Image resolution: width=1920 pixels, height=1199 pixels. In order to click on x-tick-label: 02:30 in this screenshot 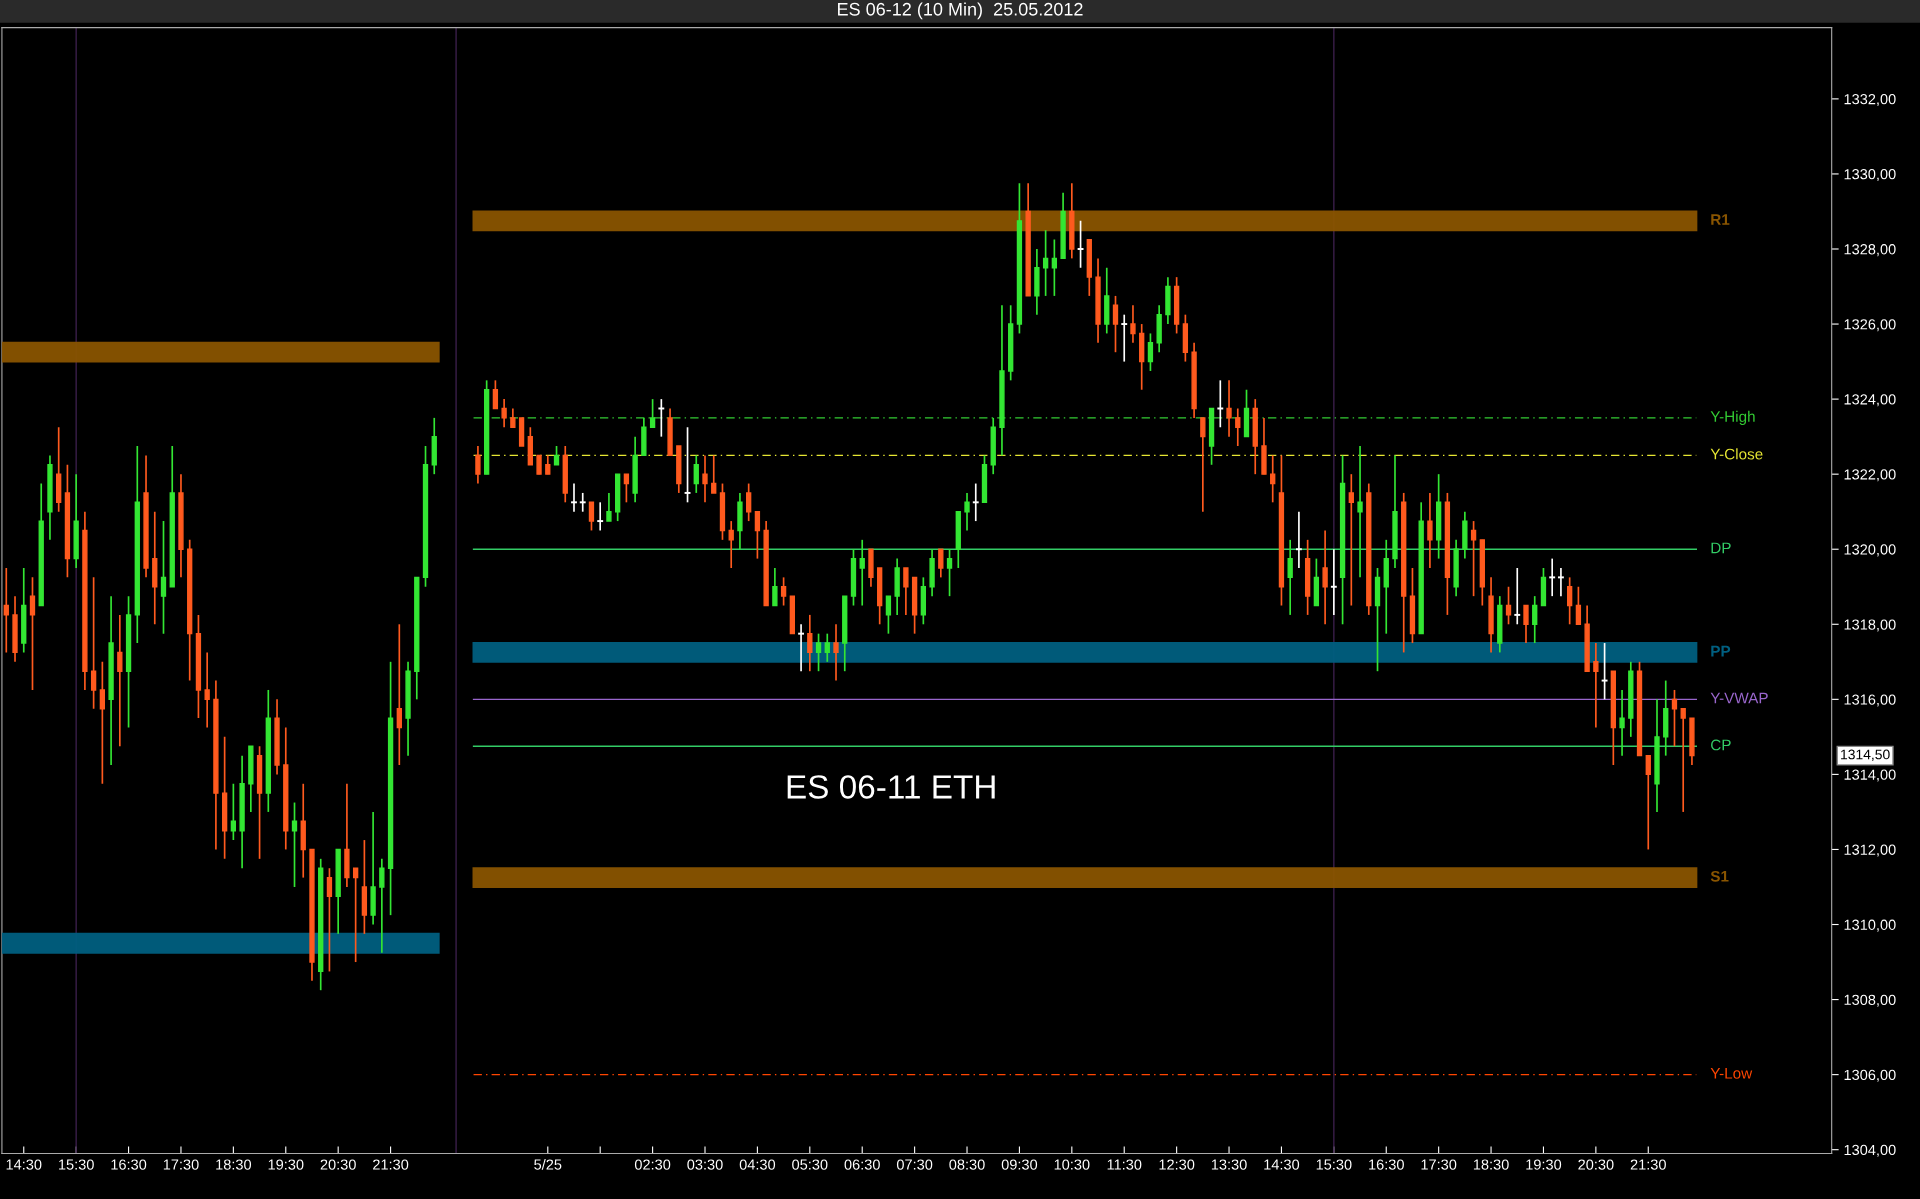, I will do `click(652, 1164)`.